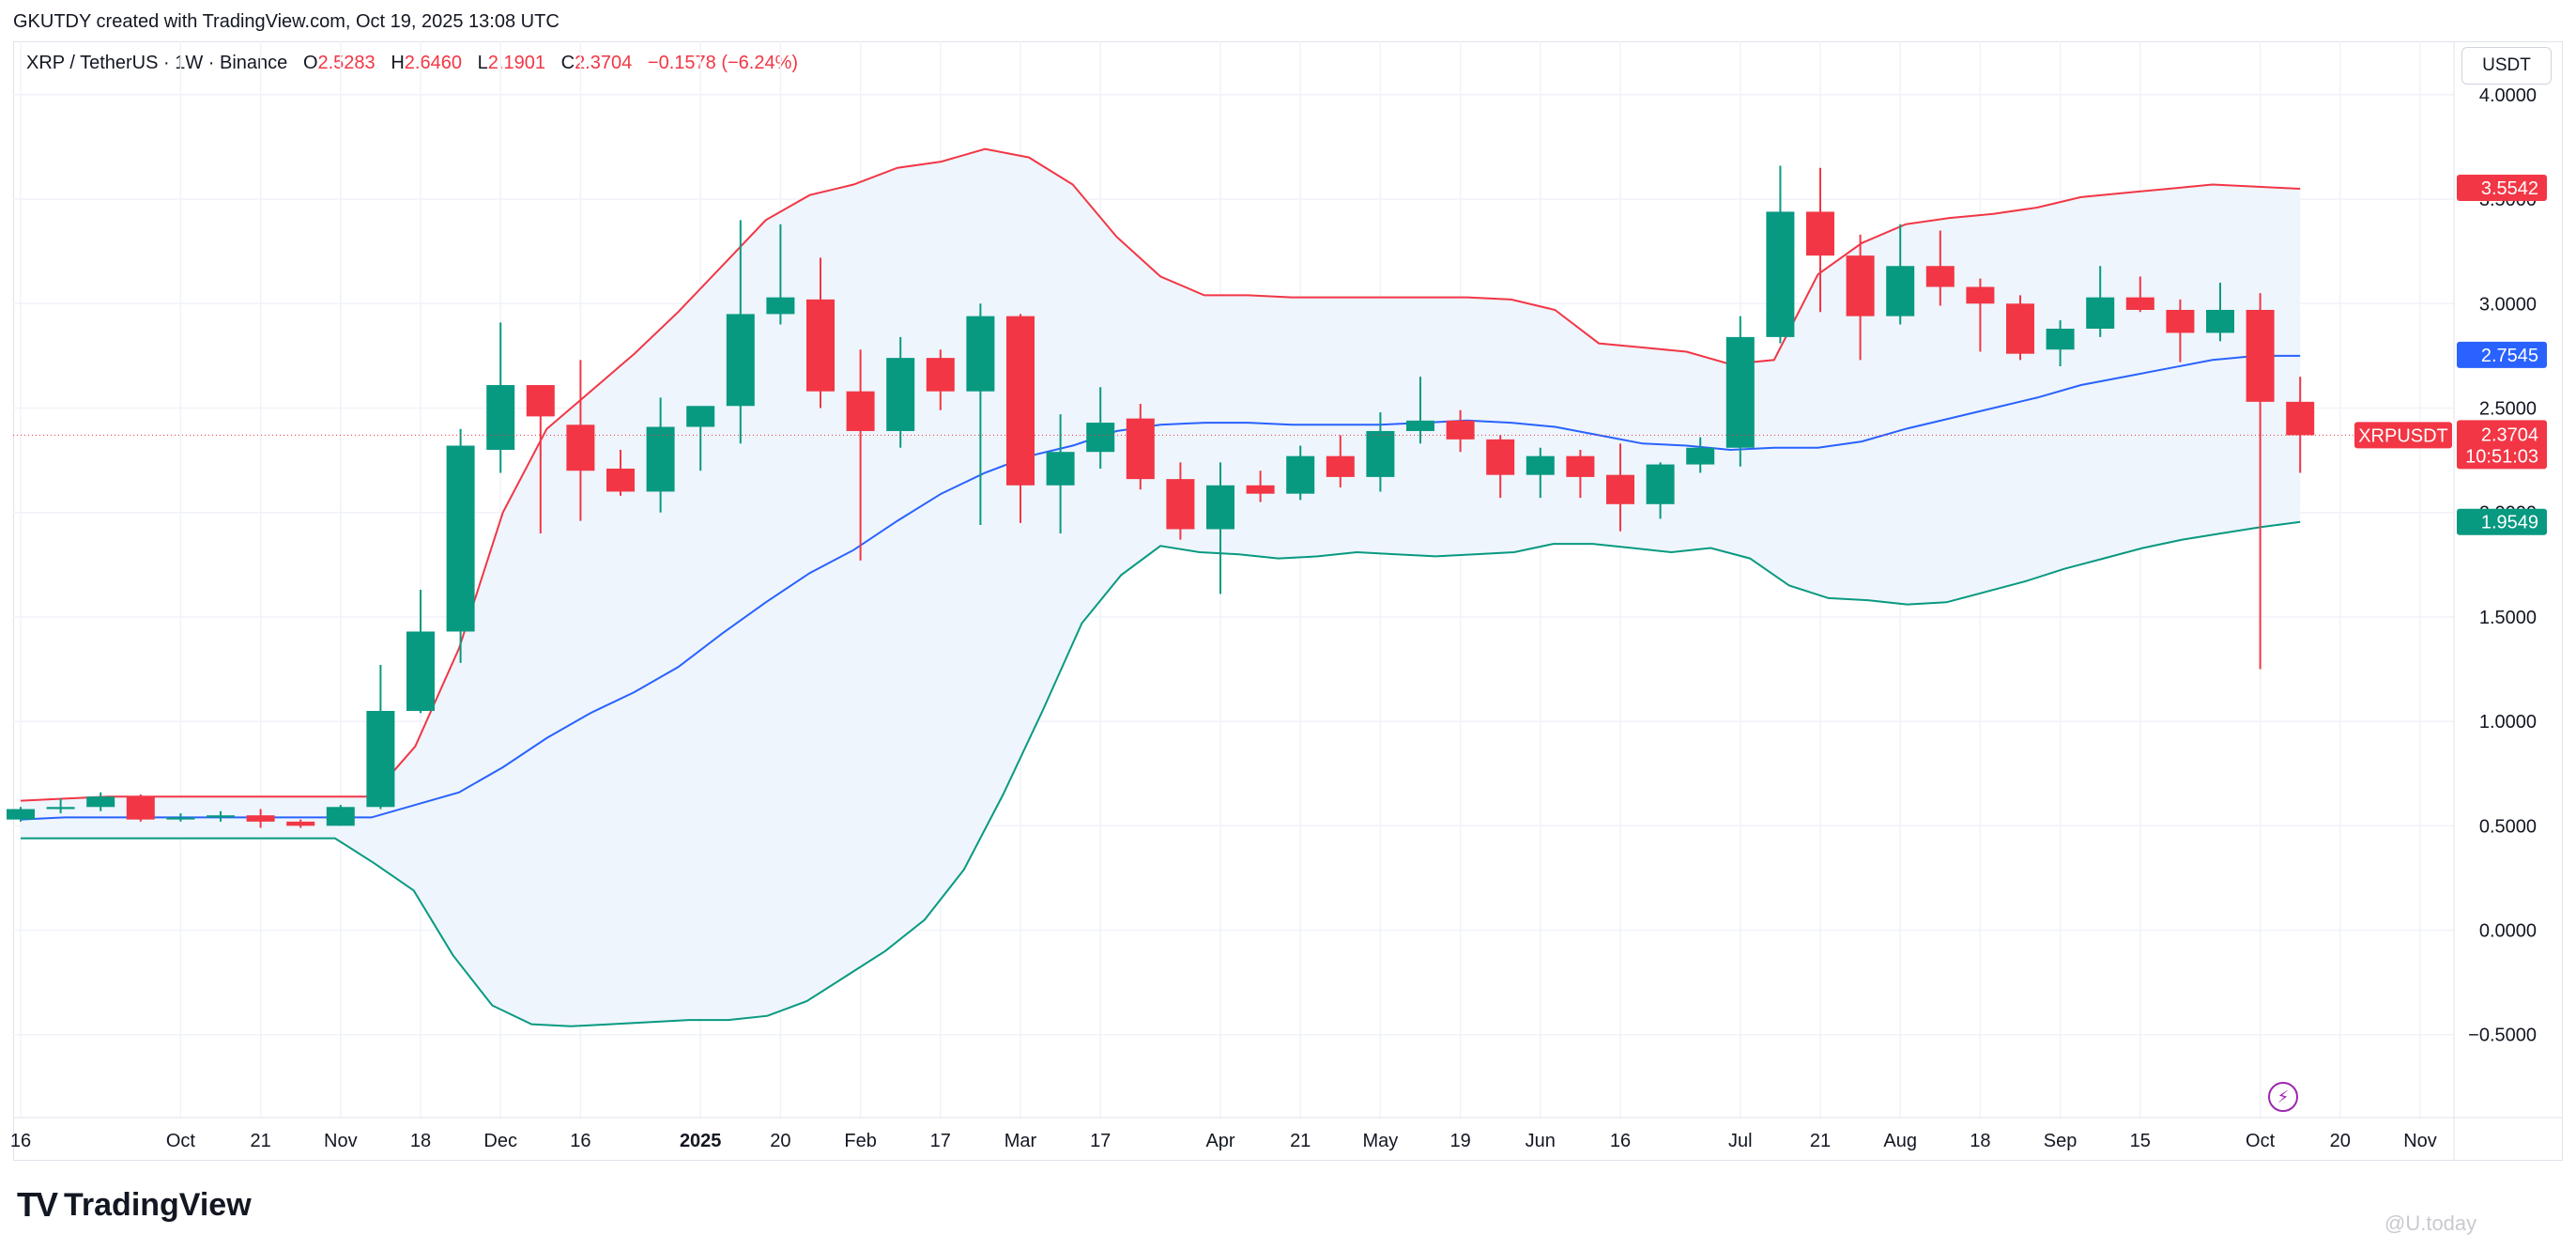  I want to click on y-tick-label: 0.0000, so click(2508, 931).